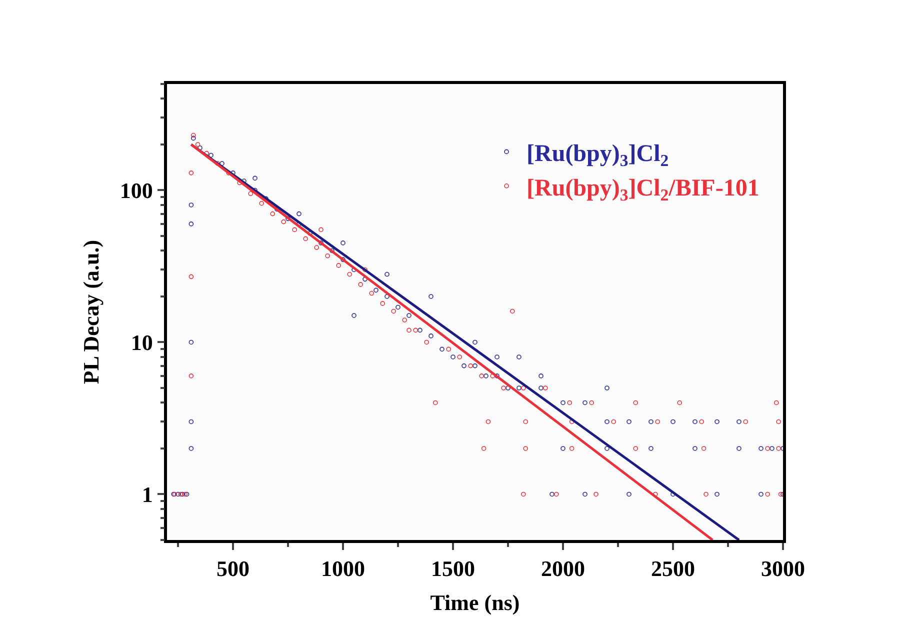 The image size is (906, 643). Describe the element at coordinates (91, 312) in the screenshot. I see `y-axis-title: PL Decay (a.u.)` at that location.